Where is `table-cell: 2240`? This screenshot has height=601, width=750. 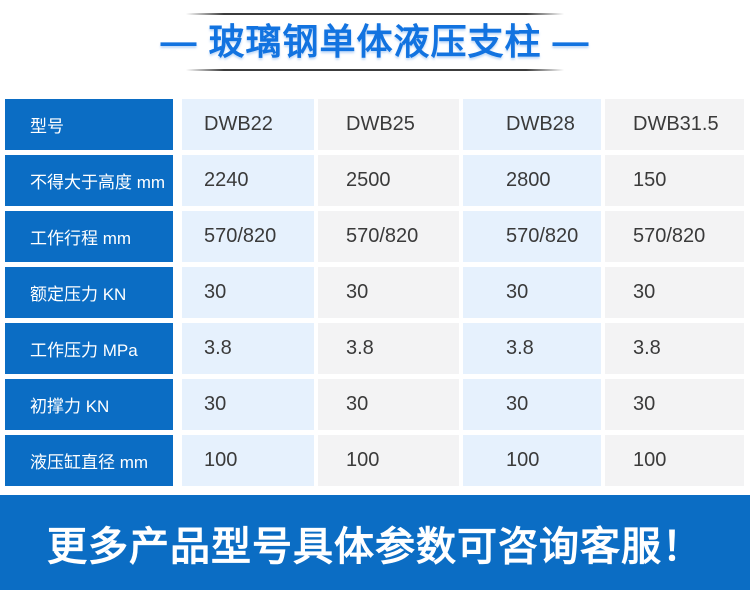 table-cell: 2240 is located at coordinates (248, 180).